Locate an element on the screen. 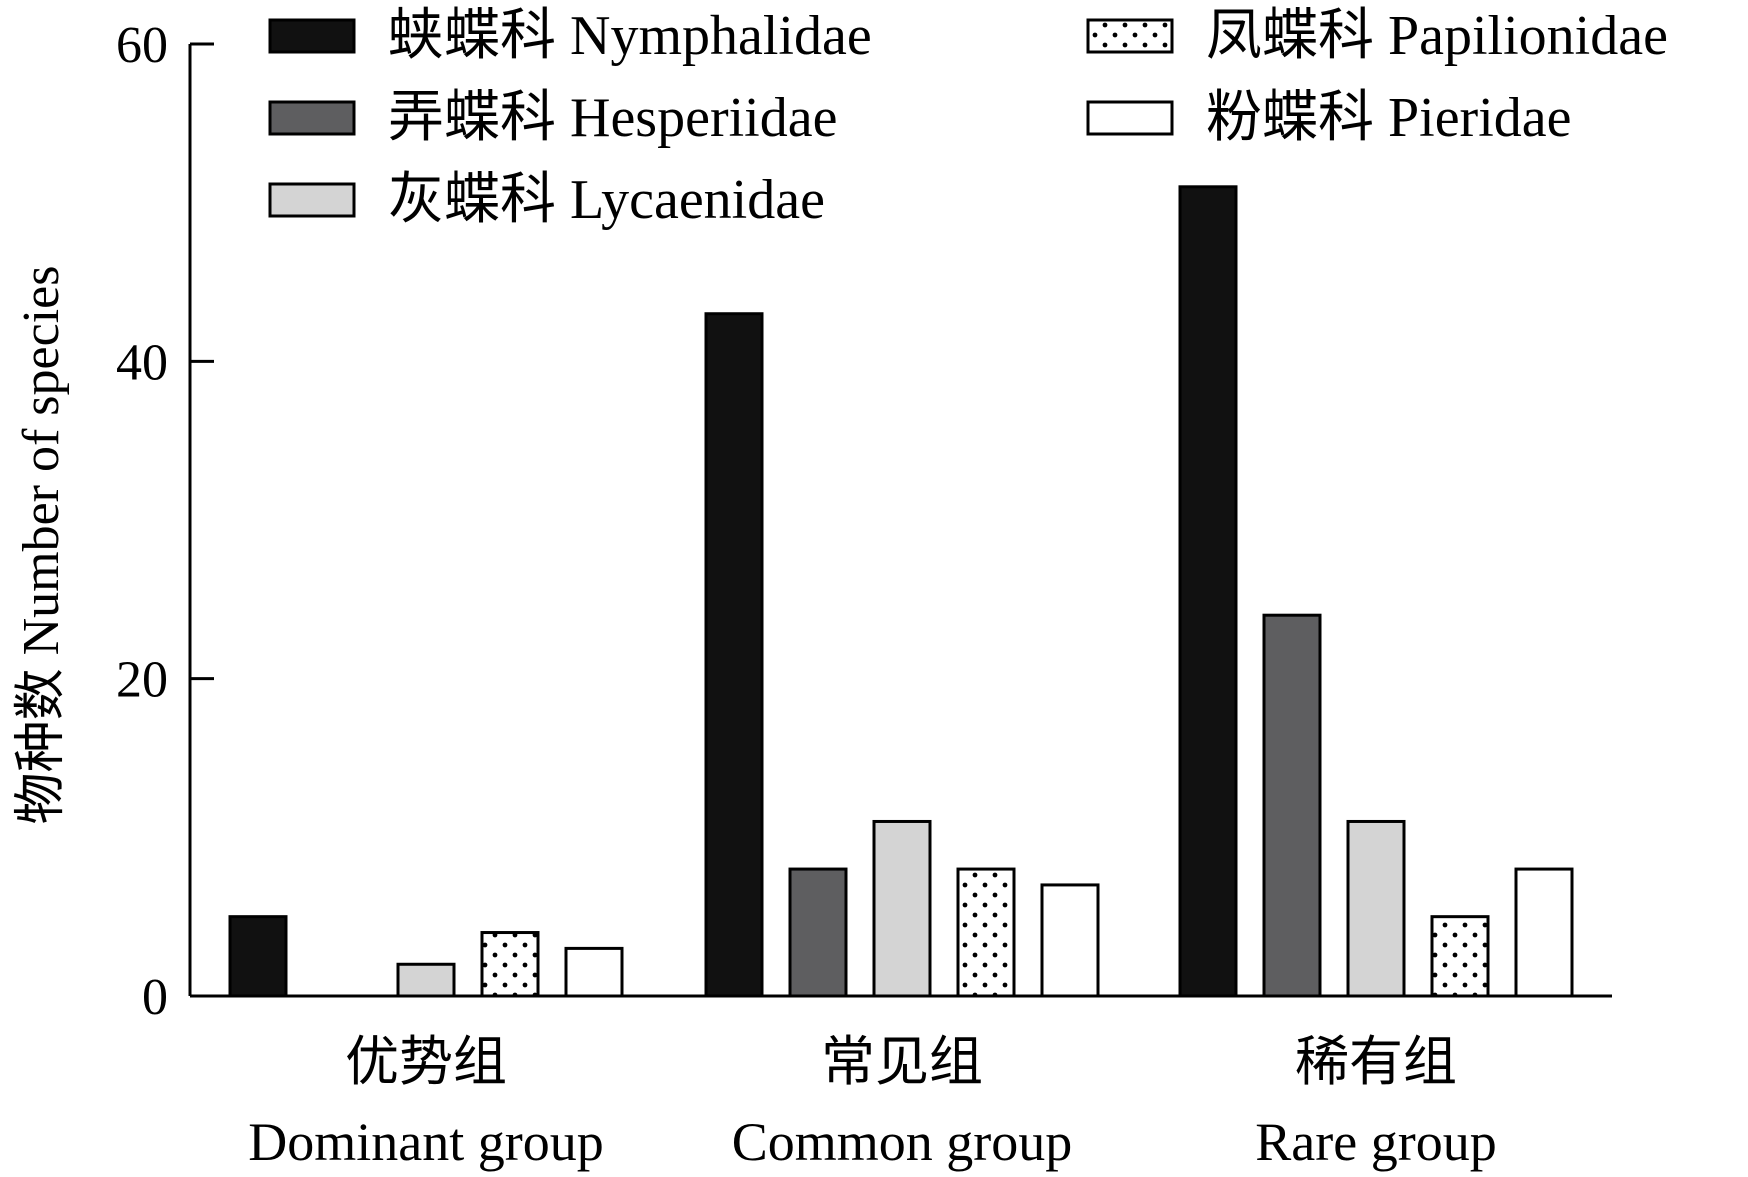  x-tick-label-zh: 常见组 is located at coordinates (902, 1062).